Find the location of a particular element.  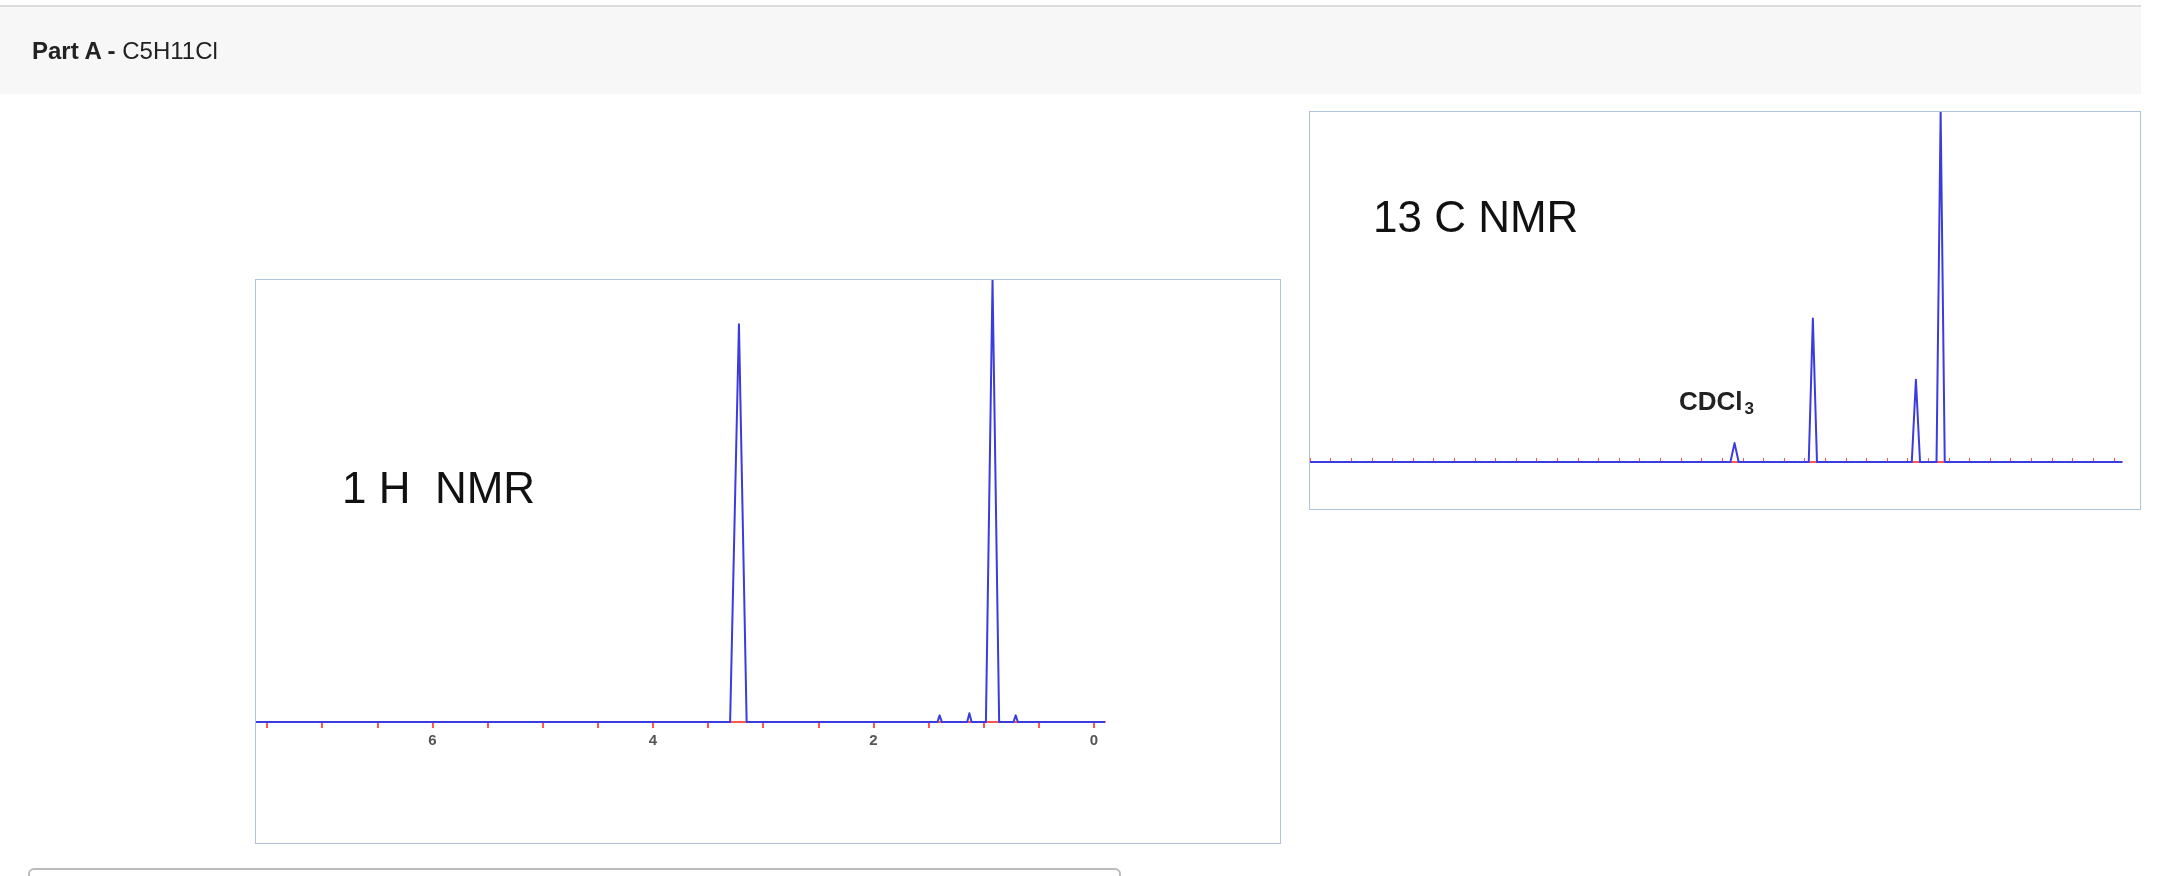

text: Part A - is located at coordinates (74, 50).